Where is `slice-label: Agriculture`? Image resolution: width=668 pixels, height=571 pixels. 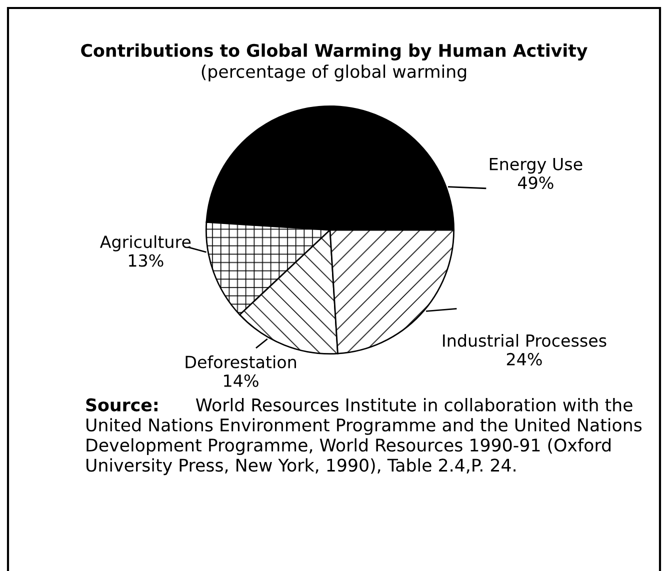
slice-label: Agriculture is located at coordinates (145, 243).